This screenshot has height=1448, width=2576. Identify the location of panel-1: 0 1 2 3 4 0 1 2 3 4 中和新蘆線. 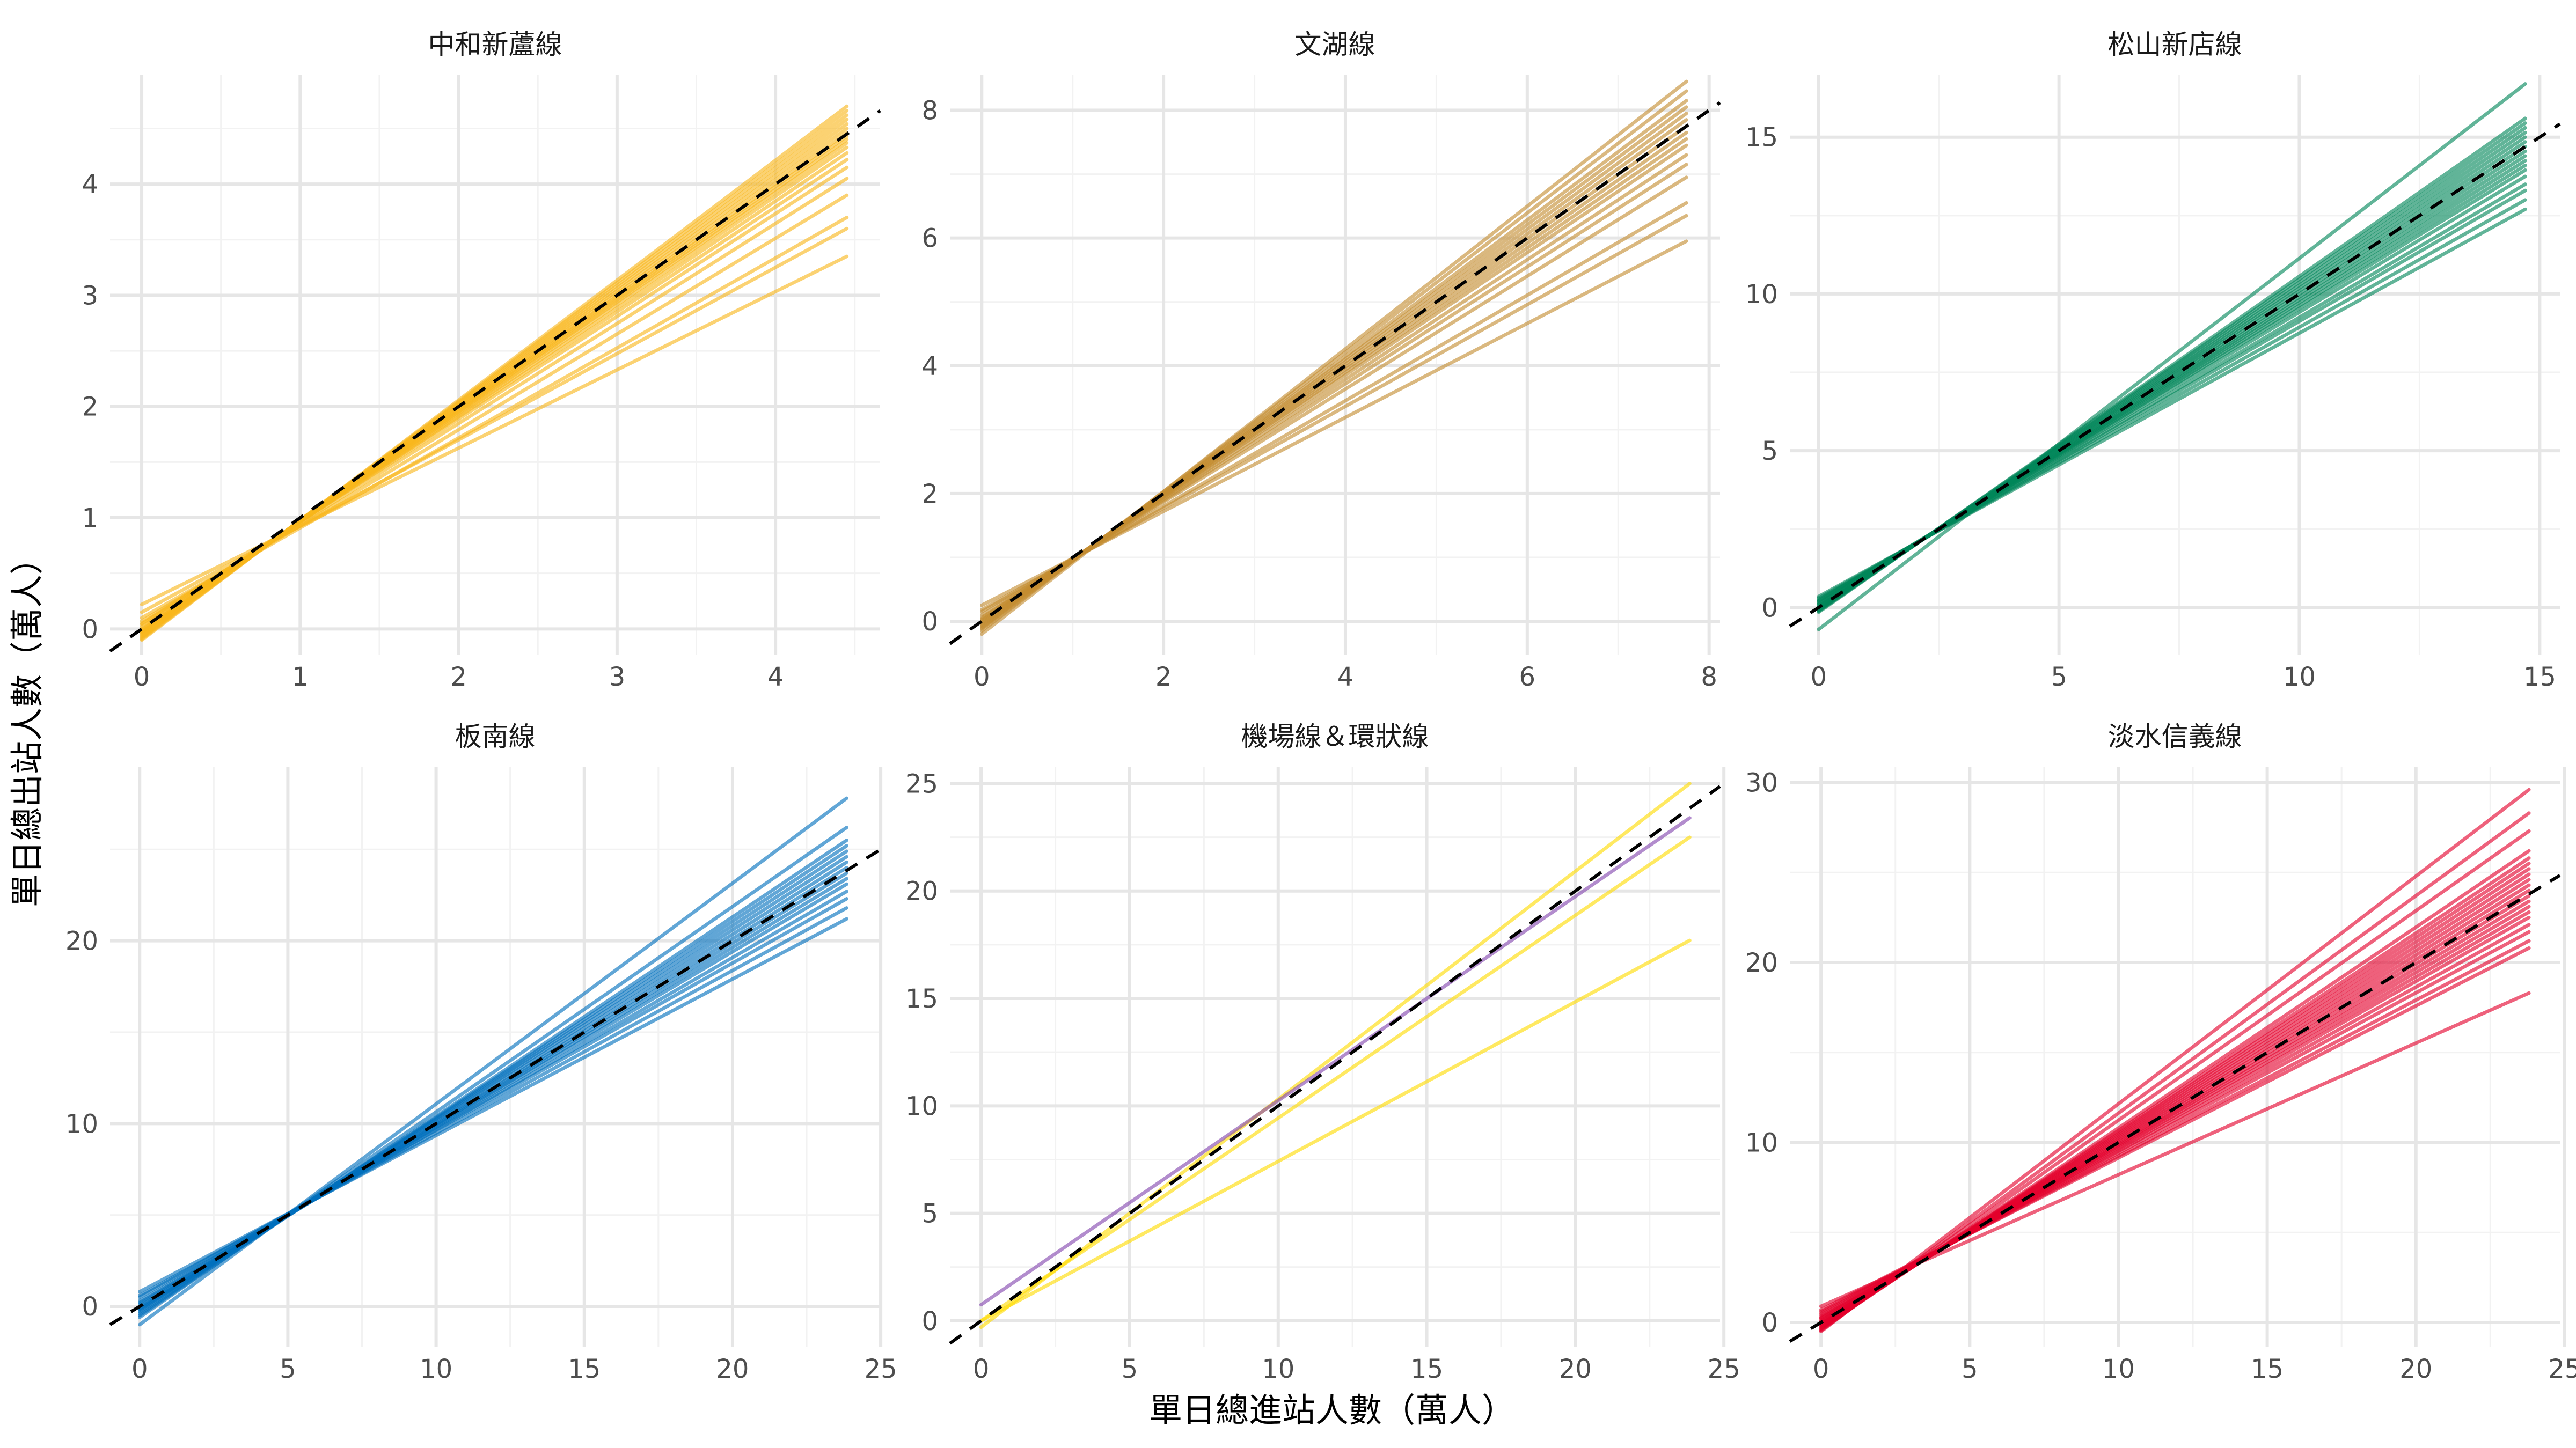
(481, 360).